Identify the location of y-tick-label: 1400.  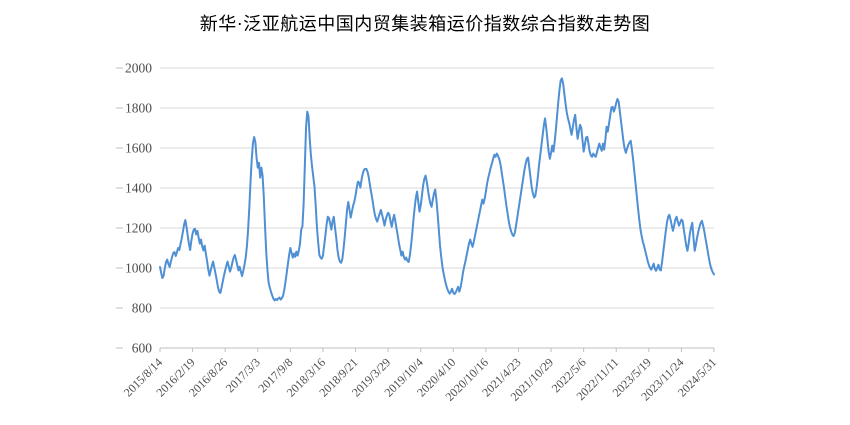
(138, 188).